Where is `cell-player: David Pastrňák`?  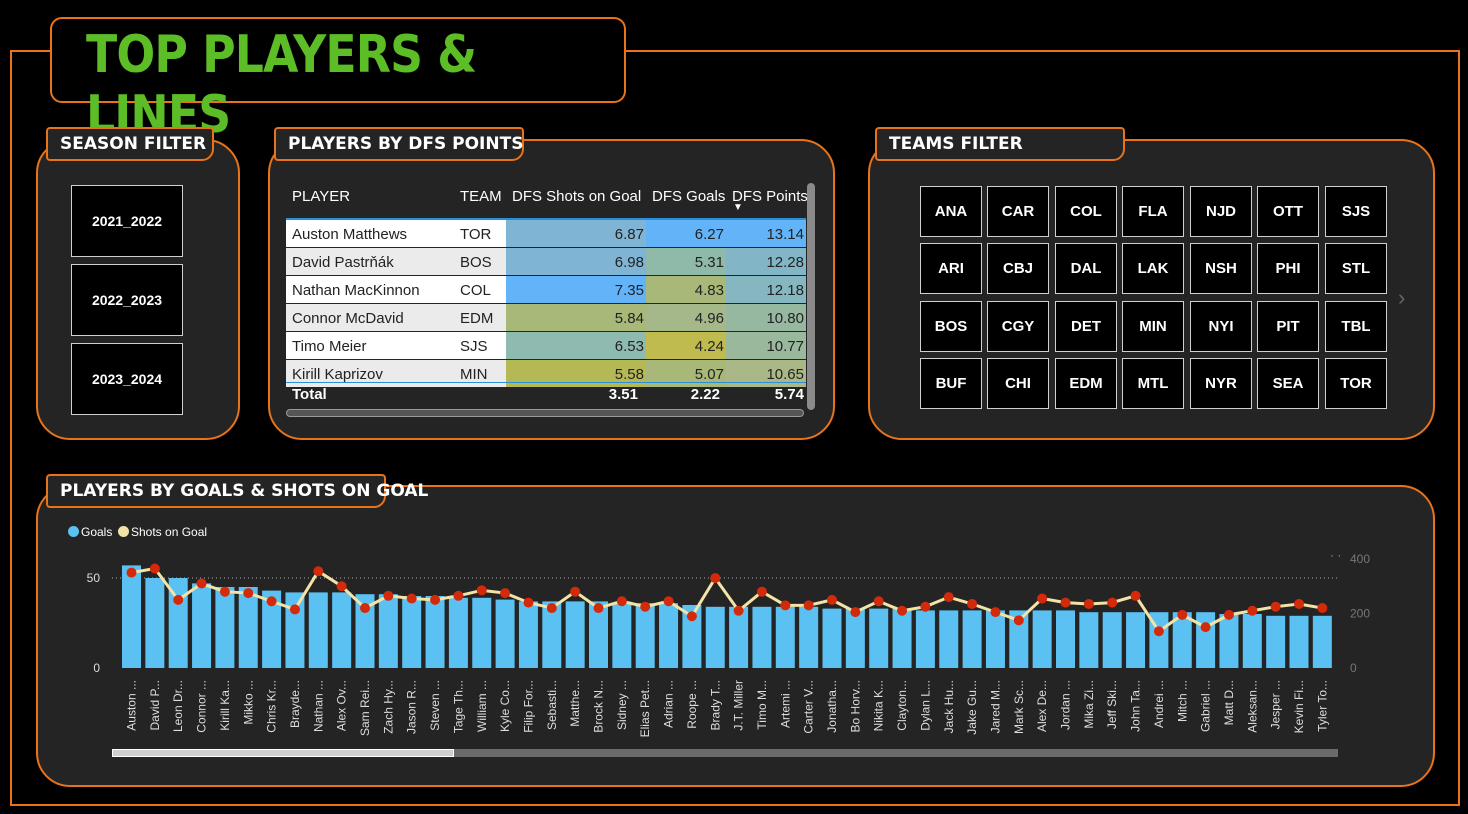 cell-player: David Pastrňák is located at coordinates (373, 261).